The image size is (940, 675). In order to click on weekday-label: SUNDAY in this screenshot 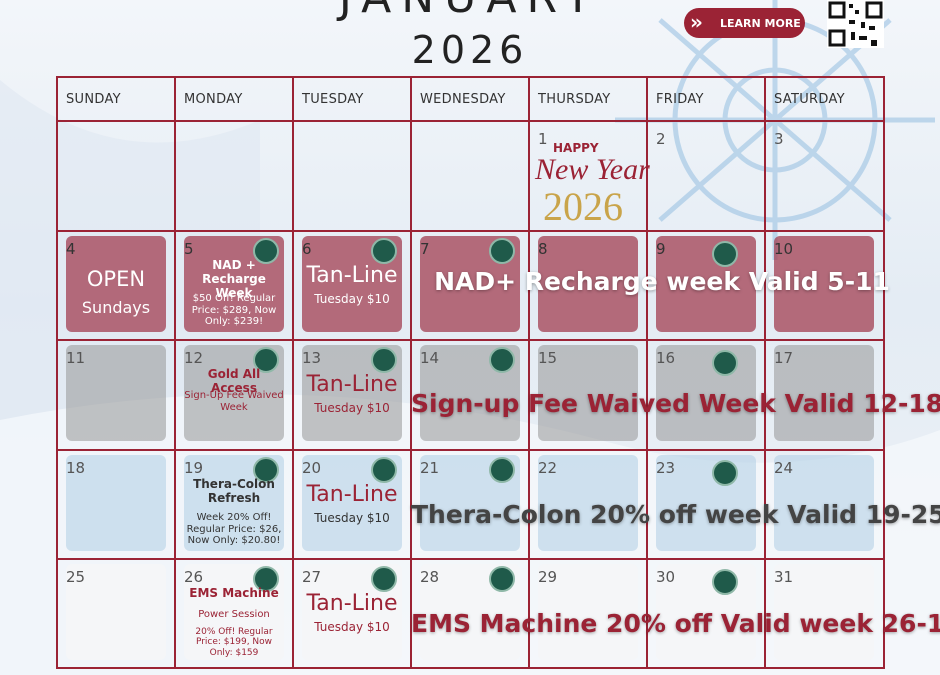, I will do `click(93, 99)`.